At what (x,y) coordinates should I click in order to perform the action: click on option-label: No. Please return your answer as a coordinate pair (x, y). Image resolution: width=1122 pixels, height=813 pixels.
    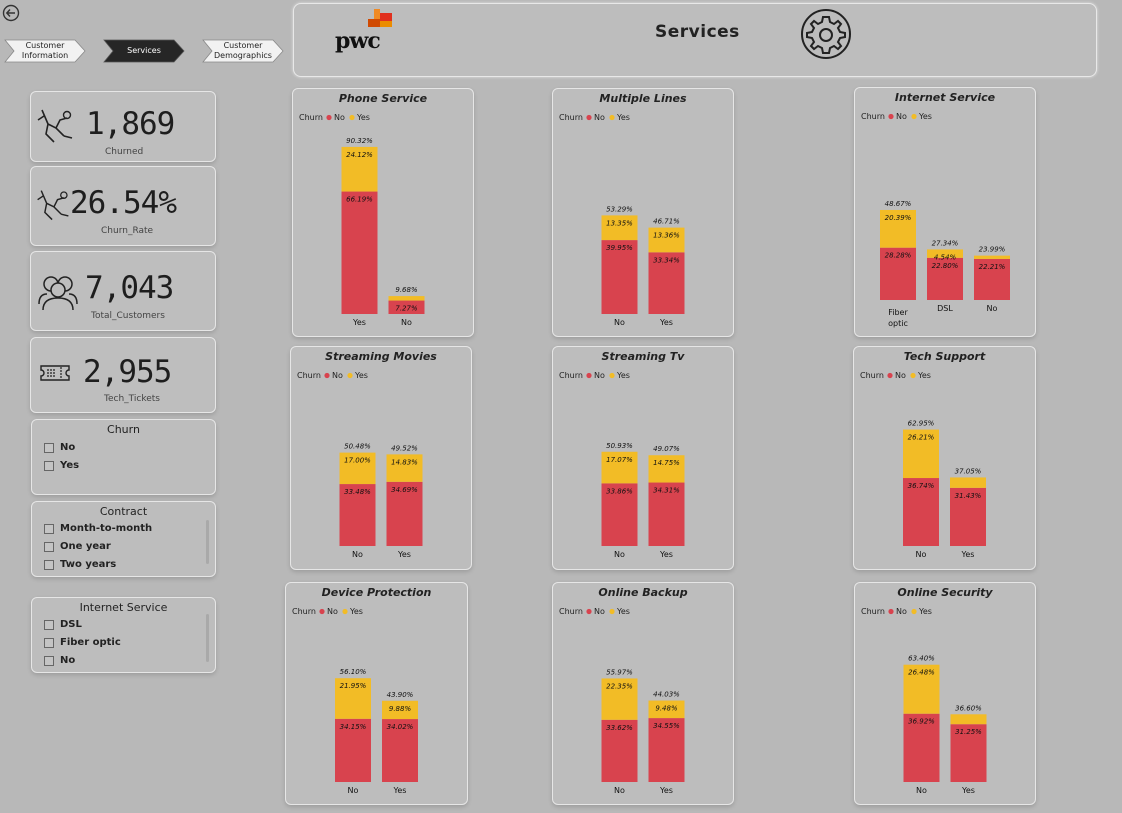
    Looking at the image, I should click on (68, 447).